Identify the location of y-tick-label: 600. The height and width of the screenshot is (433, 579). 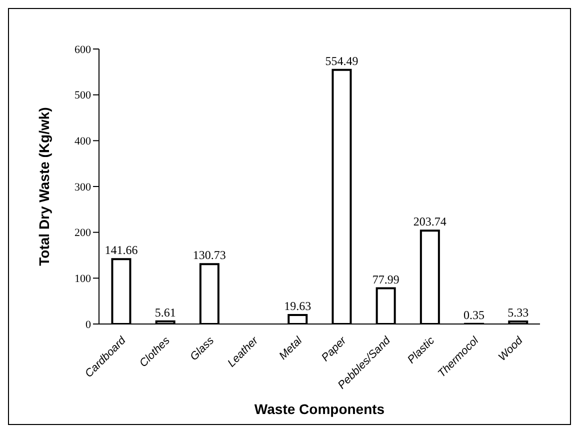
(83, 50).